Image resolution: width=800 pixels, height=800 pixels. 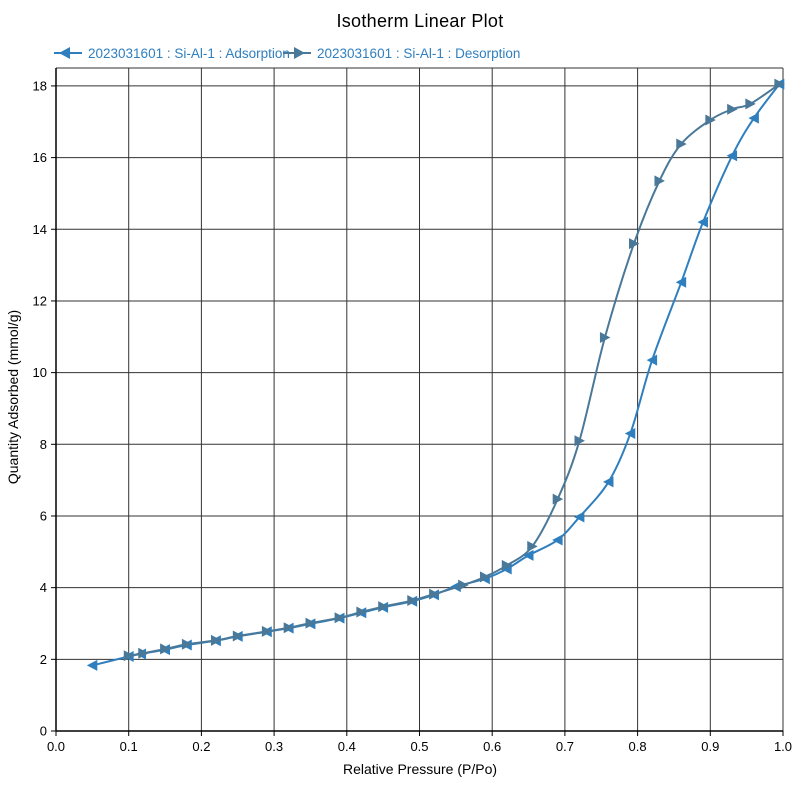 I want to click on y-axis-label: Quantity Adsorbed (mmol/g), so click(x=13, y=397).